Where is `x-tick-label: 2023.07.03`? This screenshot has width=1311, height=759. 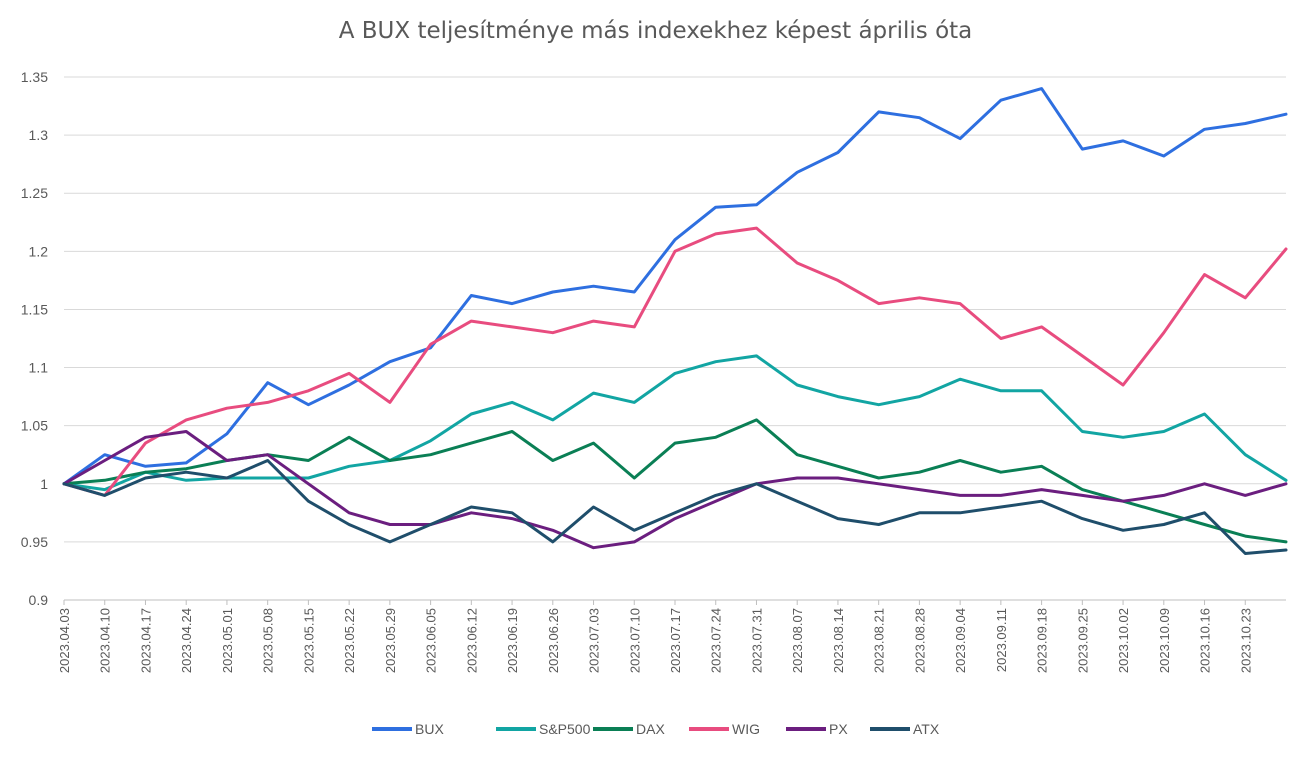 x-tick-label: 2023.07.03 is located at coordinates (594, 640).